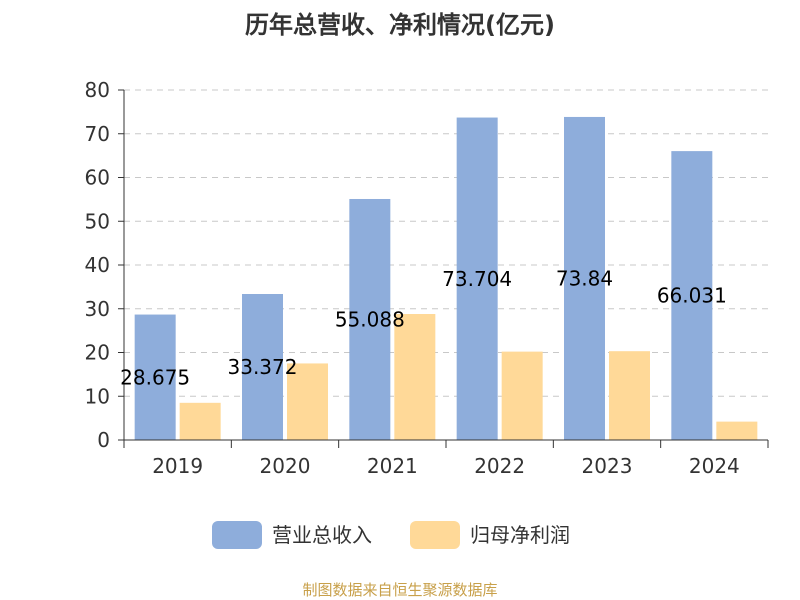 This screenshot has height=600, width=800. I want to click on revenue-data-label: 55.088, so click(370, 319).